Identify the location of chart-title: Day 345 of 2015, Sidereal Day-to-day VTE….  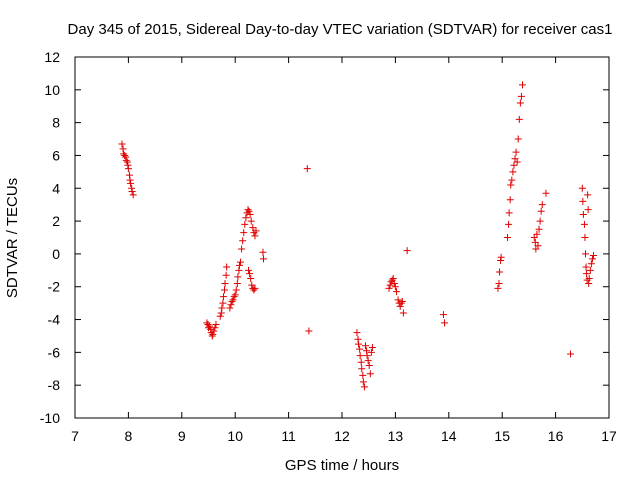
(340, 29).